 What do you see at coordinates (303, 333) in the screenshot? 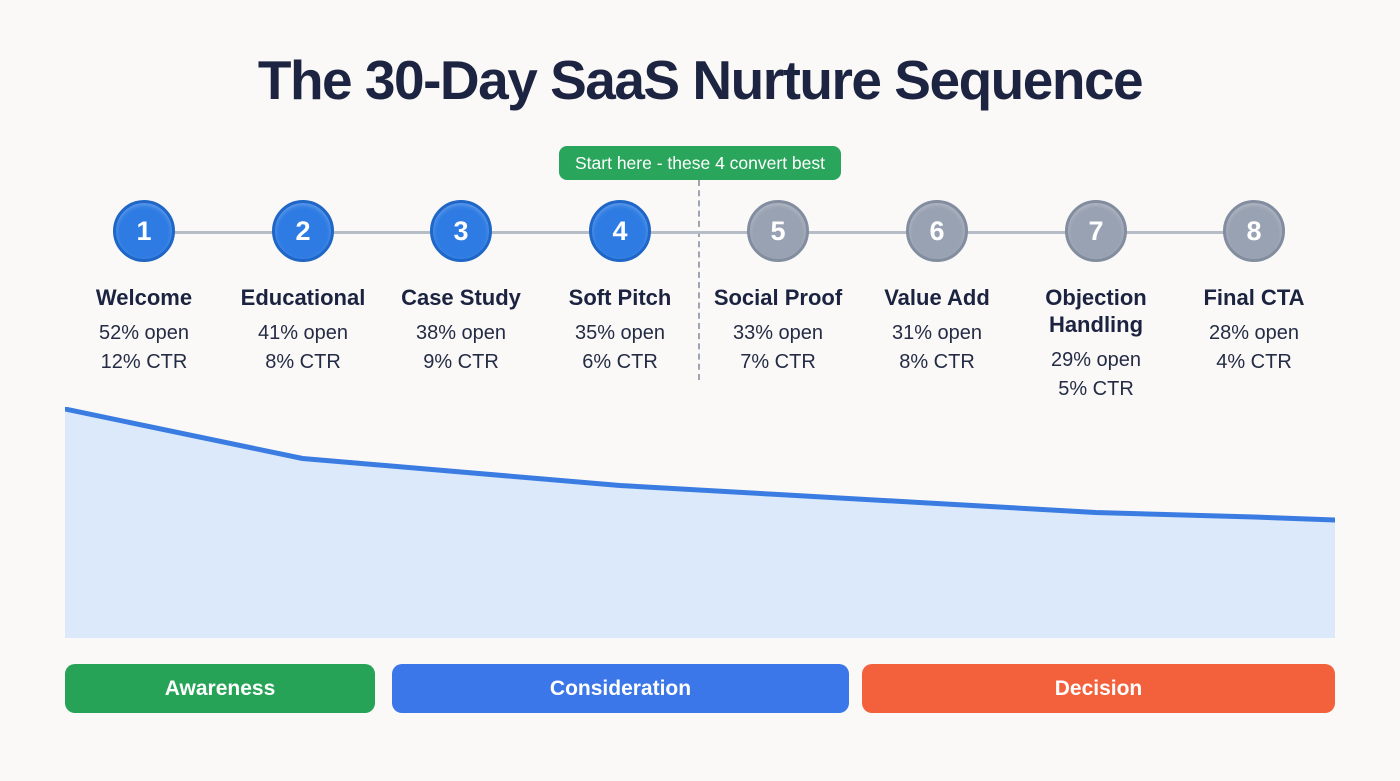
I see `open-rate: 41% open` at bounding box center [303, 333].